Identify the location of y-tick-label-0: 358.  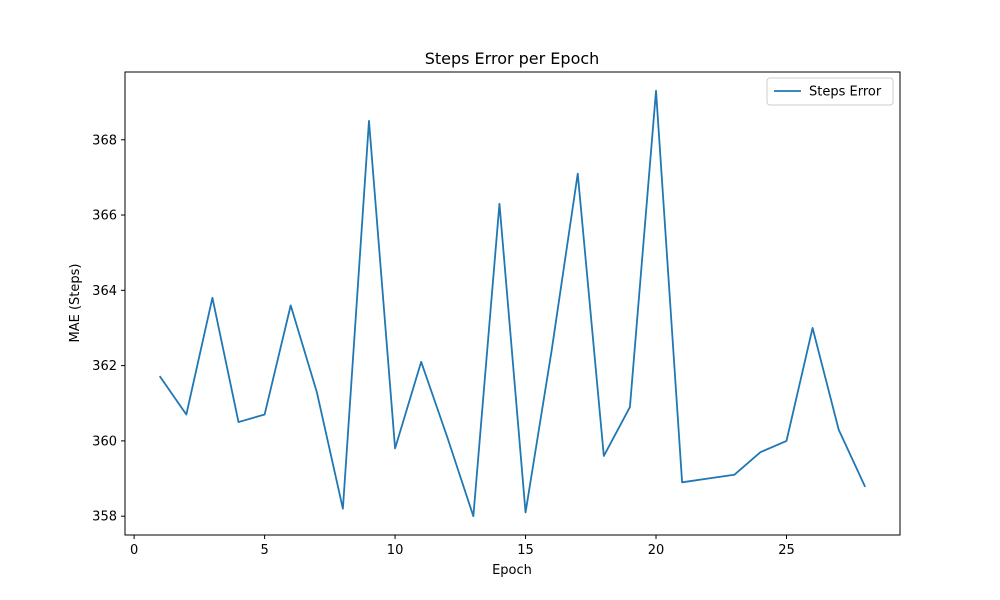
(104, 517).